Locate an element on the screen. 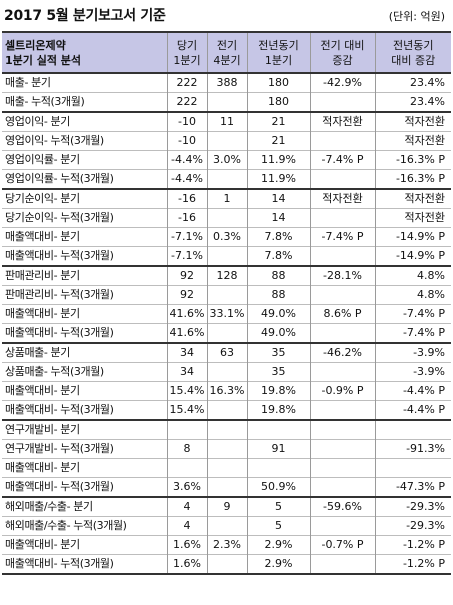 This screenshot has width=453, height=605. cell-yoy-change: 적자전환 is located at coordinates (412, 218).